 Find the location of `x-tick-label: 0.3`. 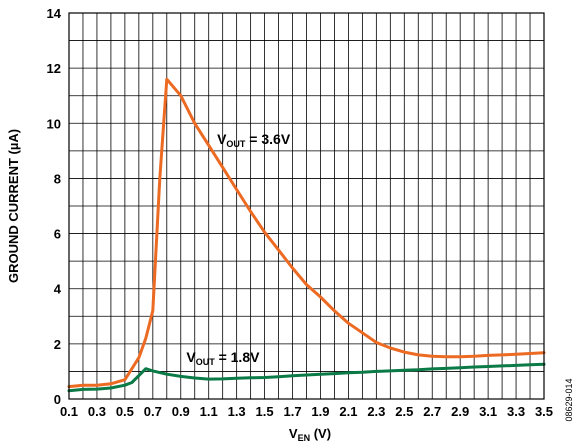

x-tick-label: 0.3 is located at coordinates (97, 411).